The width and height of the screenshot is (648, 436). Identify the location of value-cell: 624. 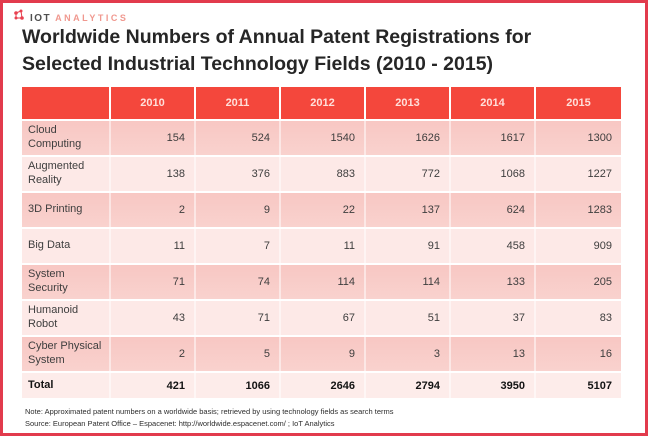
(493, 210).